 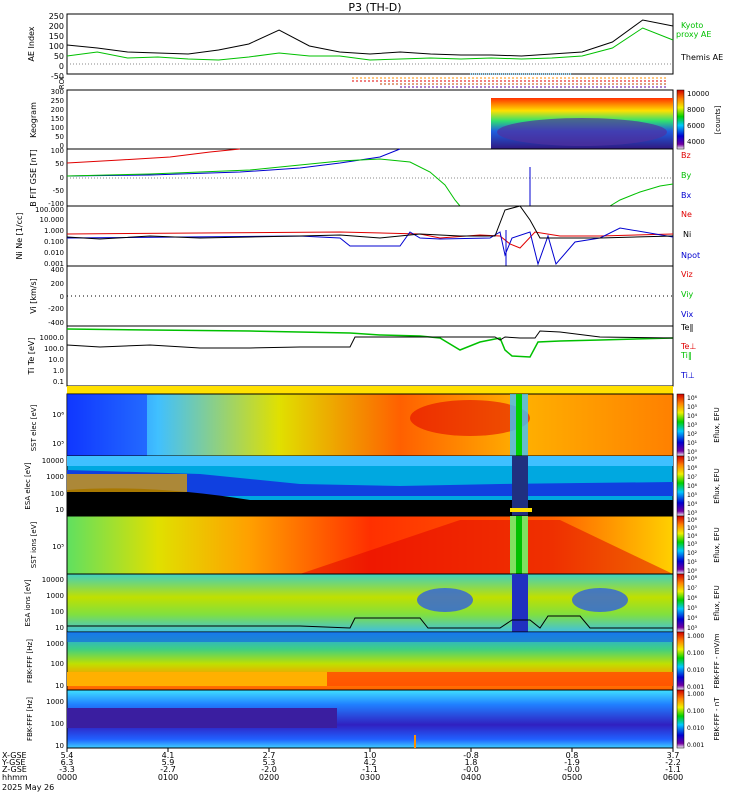 What do you see at coordinates (54, 253) in the screenshot?
I see `density-ytick: 0.010` at bounding box center [54, 253].